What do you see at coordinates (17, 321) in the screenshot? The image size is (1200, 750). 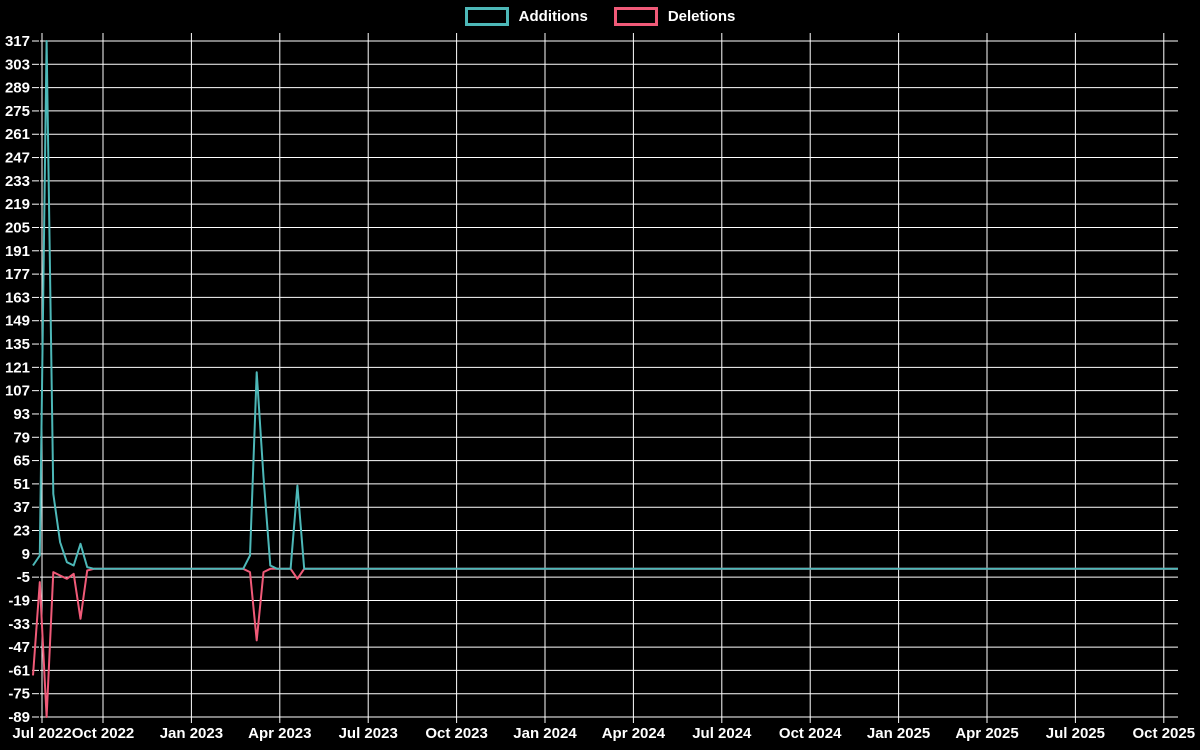 I see `y-tick-label: 149` at bounding box center [17, 321].